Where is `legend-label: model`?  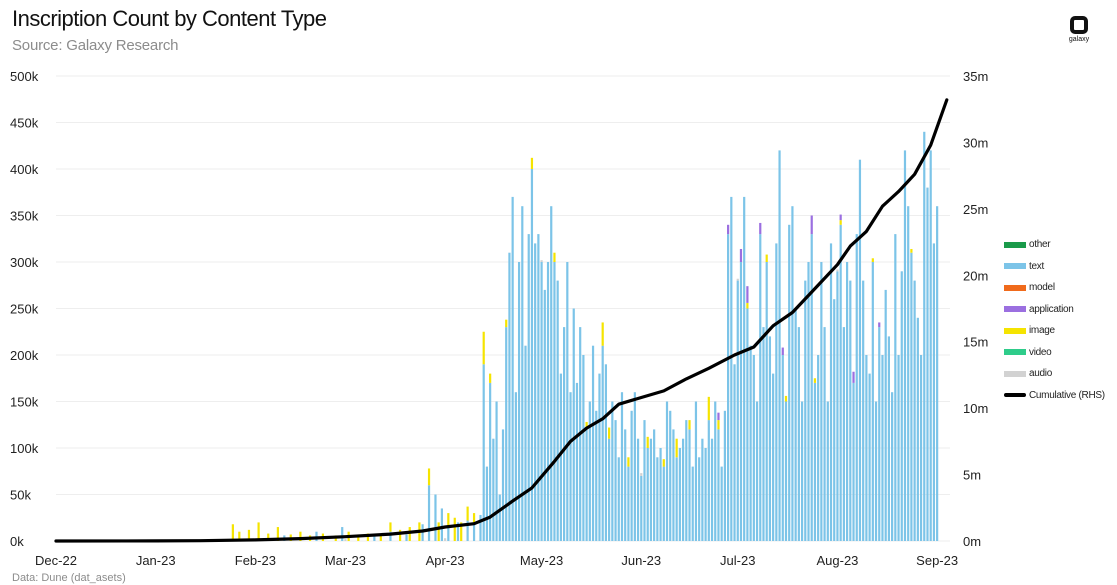
legend-label: model is located at coordinates (1042, 288).